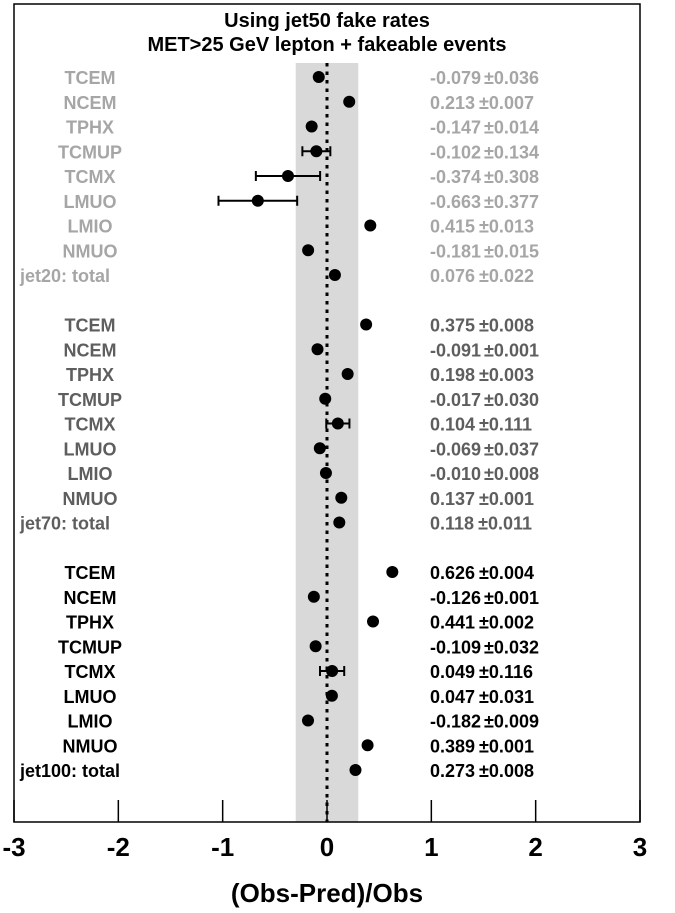 The height and width of the screenshot is (913, 675). I want to click on row-value: 0.441, so click(452, 623).